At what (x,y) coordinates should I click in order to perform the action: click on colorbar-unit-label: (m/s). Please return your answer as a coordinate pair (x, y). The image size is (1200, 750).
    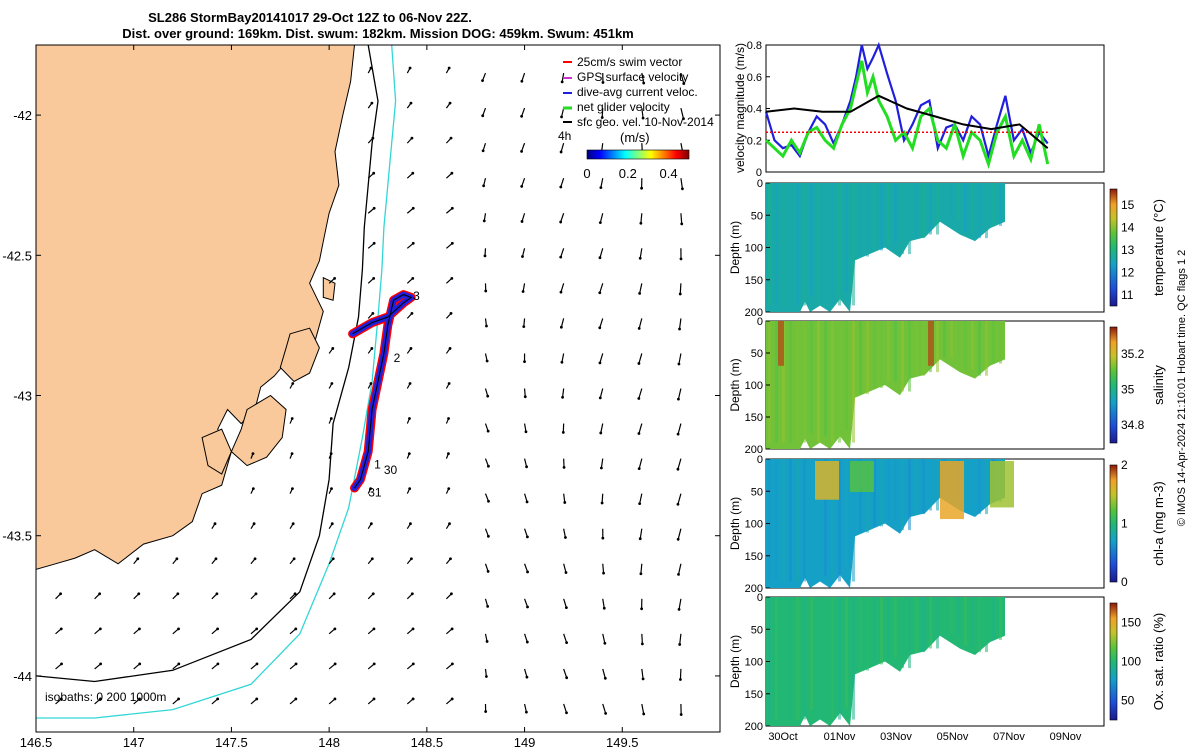
    Looking at the image, I should click on (635, 137).